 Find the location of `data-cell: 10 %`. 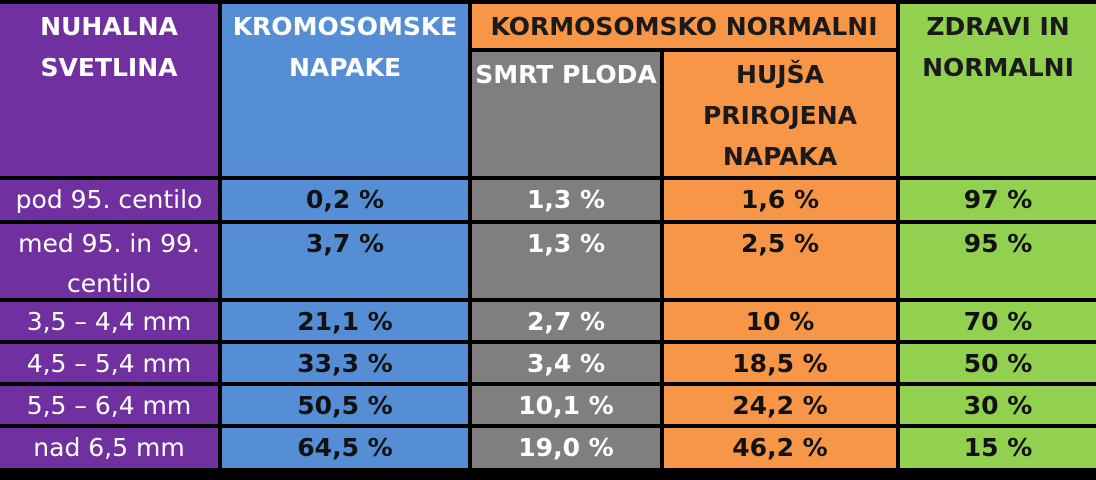

data-cell: 10 % is located at coordinates (780, 321).